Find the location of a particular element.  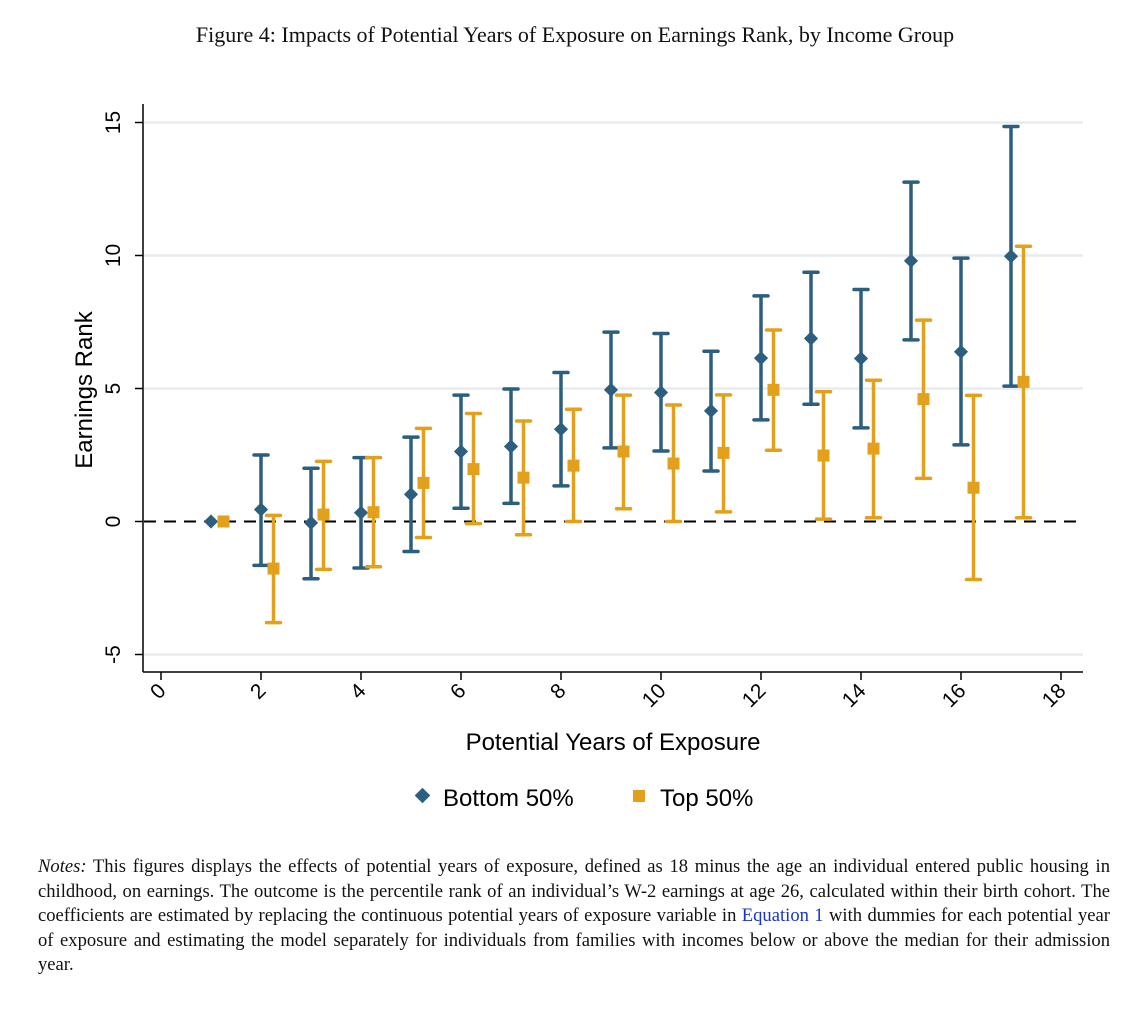

x-tick-label: 0 is located at coordinates (158, 691).